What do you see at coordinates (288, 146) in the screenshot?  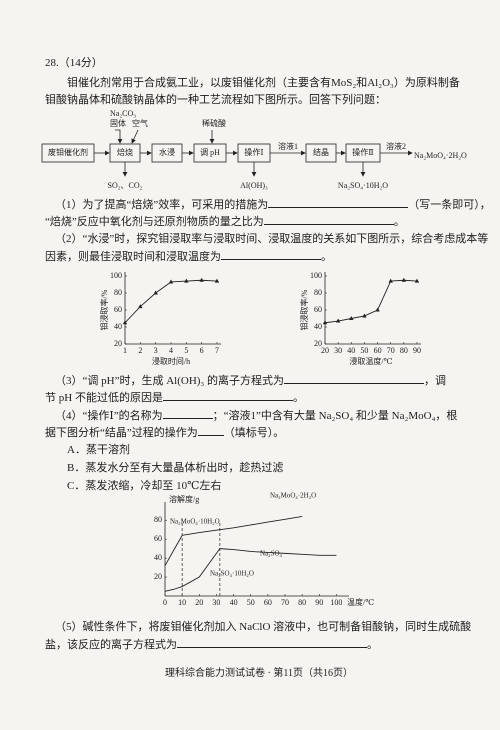 I see `stream-label: 溶液1` at bounding box center [288, 146].